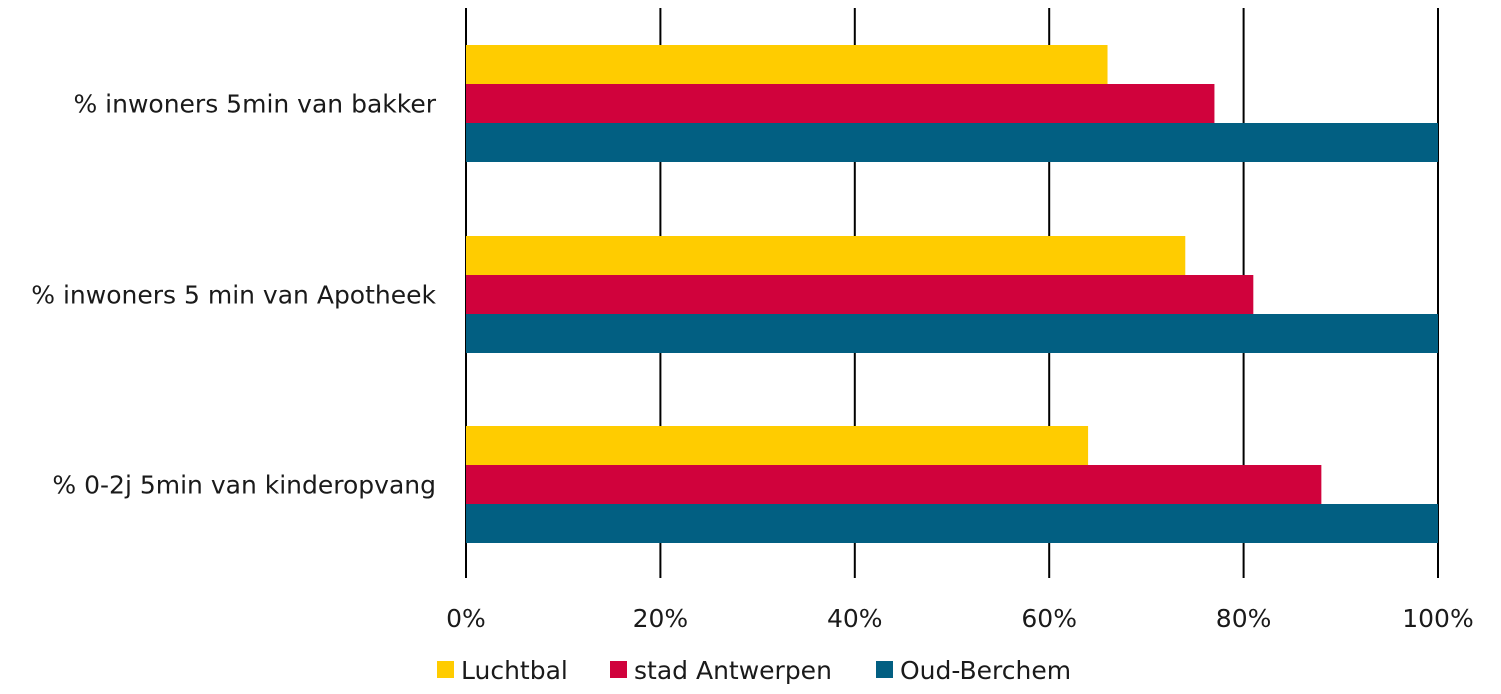 The width and height of the screenshot is (1501, 694). Describe the element at coordinates (1437, 618) in the screenshot. I see `tick-label-5: 100%` at that location.